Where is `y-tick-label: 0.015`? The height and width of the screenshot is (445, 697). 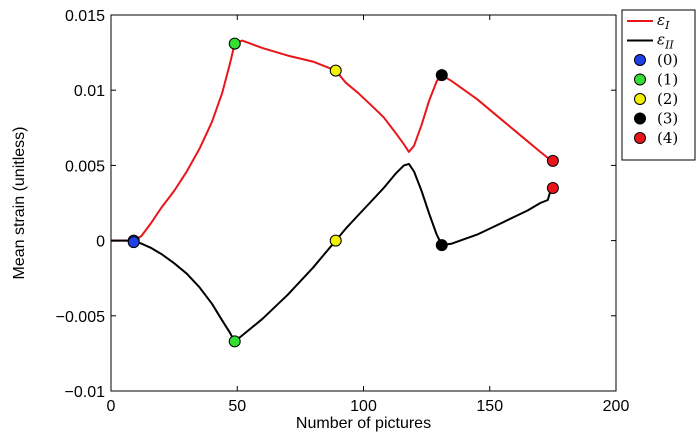
y-tick-label: 0.015 is located at coordinates (85, 16).